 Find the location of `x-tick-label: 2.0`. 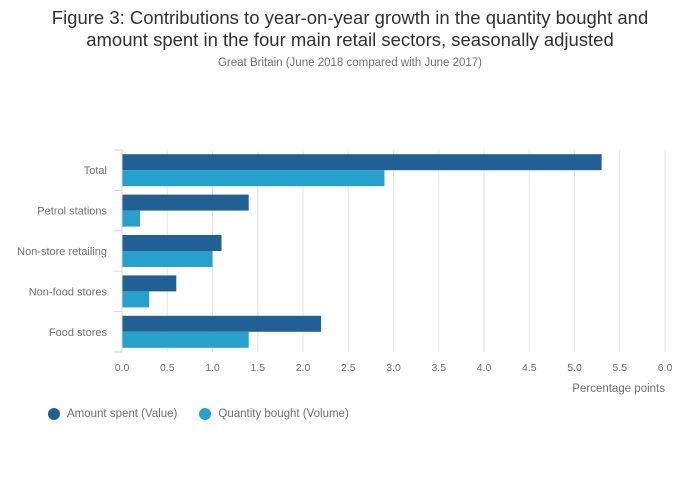

x-tick-label: 2.0 is located at coordinates (303, 368).